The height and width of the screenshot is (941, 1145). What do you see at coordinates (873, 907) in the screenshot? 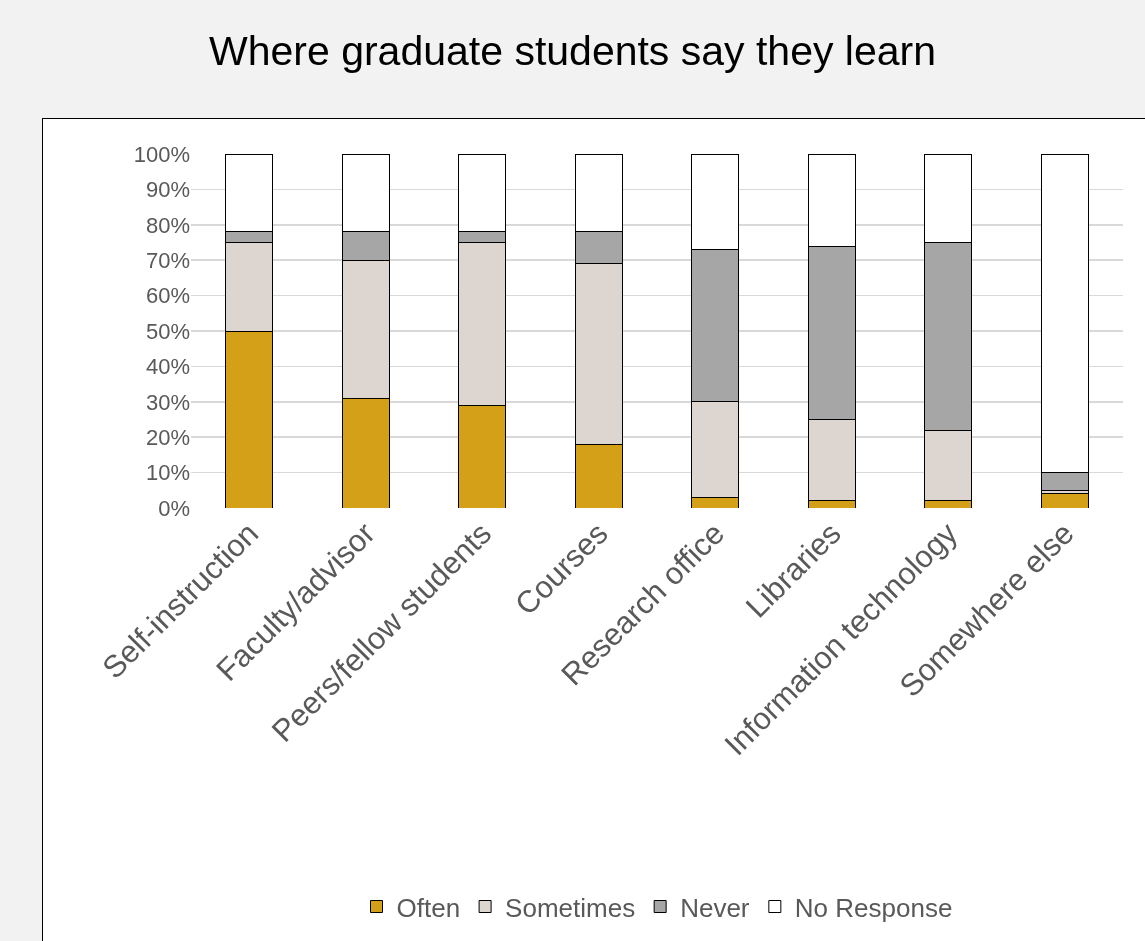
I see `legend-label: No Response` at bounding box center [873, 907].